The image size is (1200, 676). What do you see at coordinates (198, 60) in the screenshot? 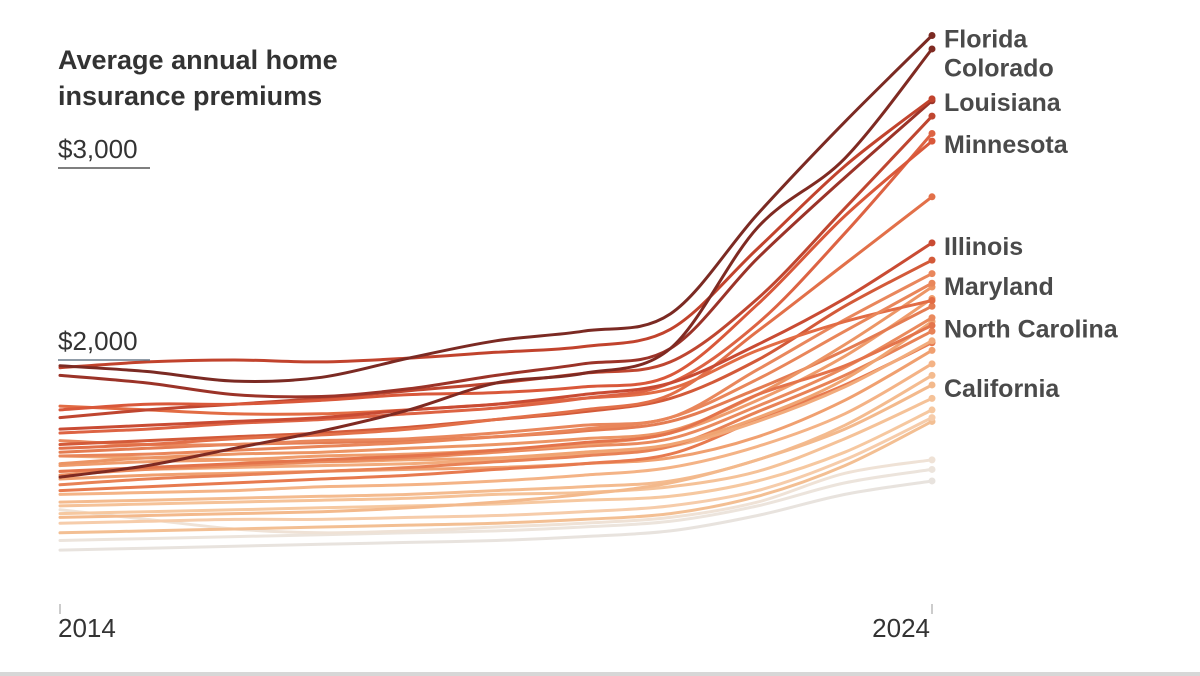
I see `chart-title-line-1: Average annual home` at bounding box center [198, 60].